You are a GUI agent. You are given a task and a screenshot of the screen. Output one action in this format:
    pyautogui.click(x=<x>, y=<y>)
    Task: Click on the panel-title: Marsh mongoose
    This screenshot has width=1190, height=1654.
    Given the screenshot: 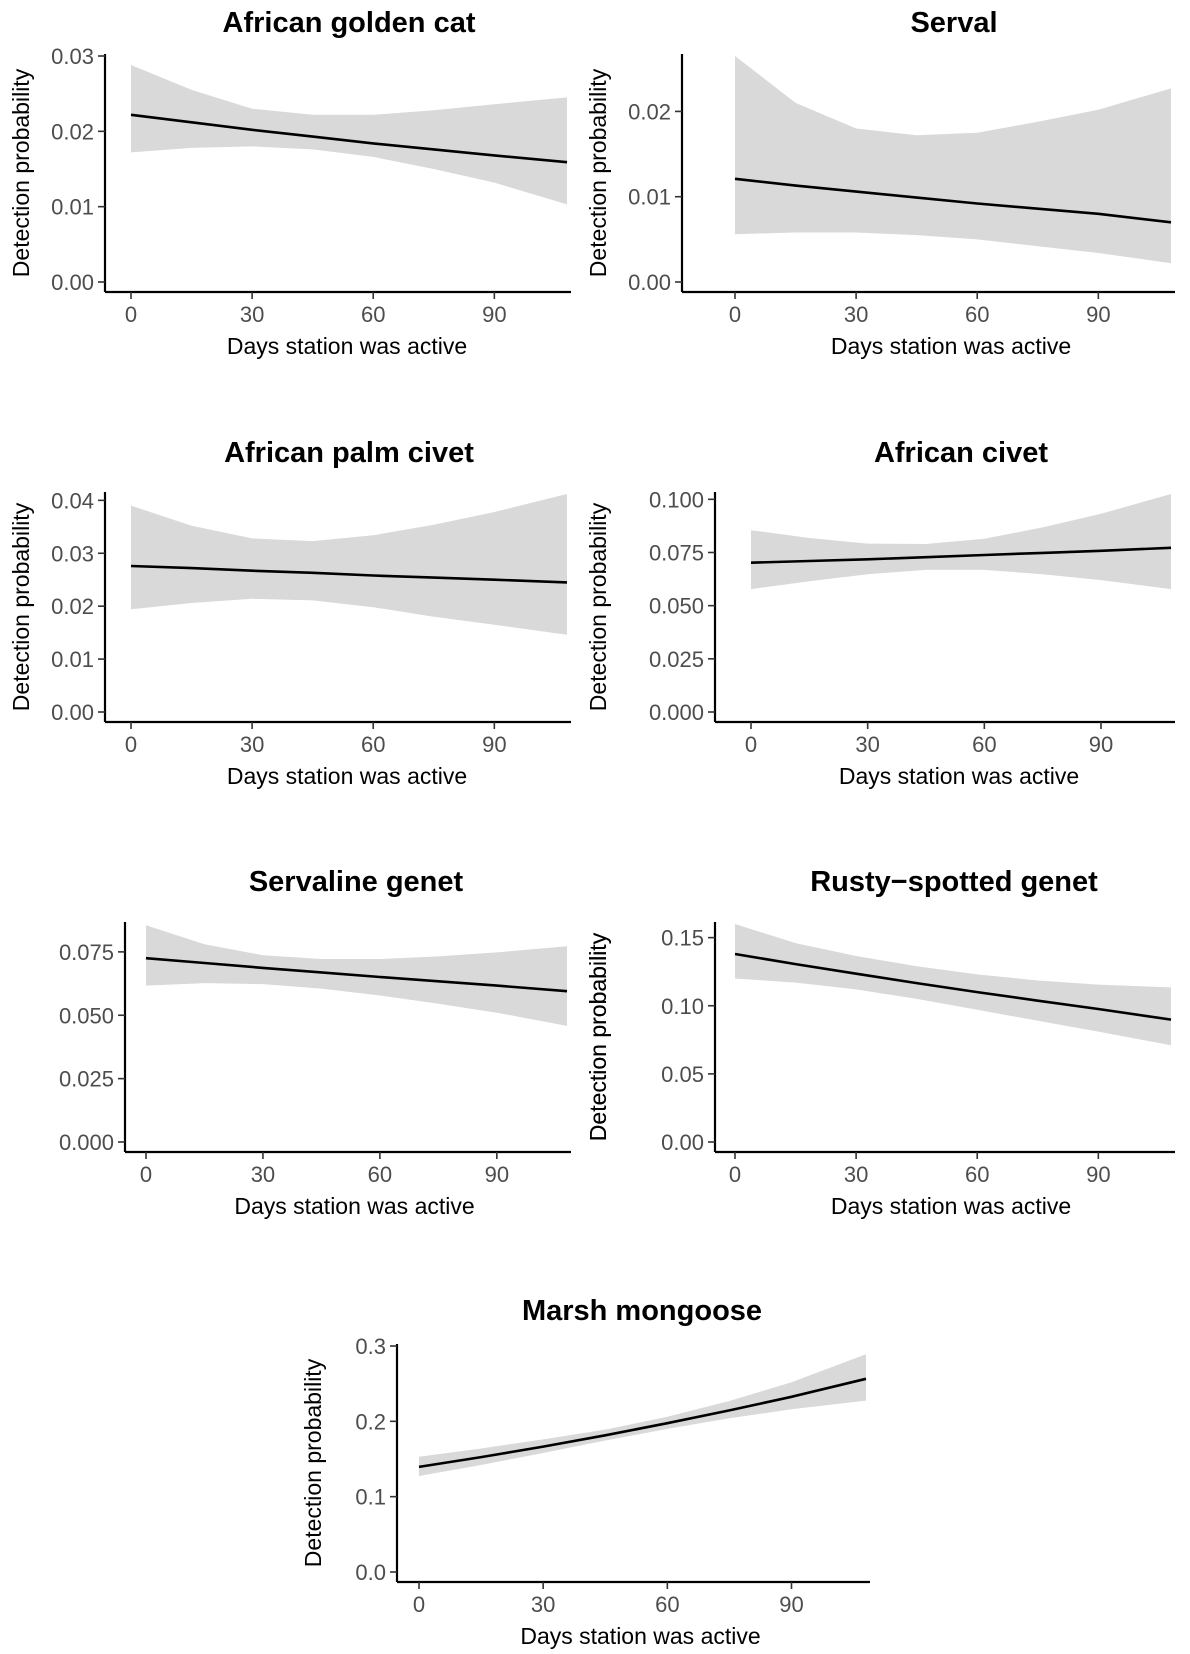 What is the action you would take?
    pyautogui.click(x=642, y=1311)
    